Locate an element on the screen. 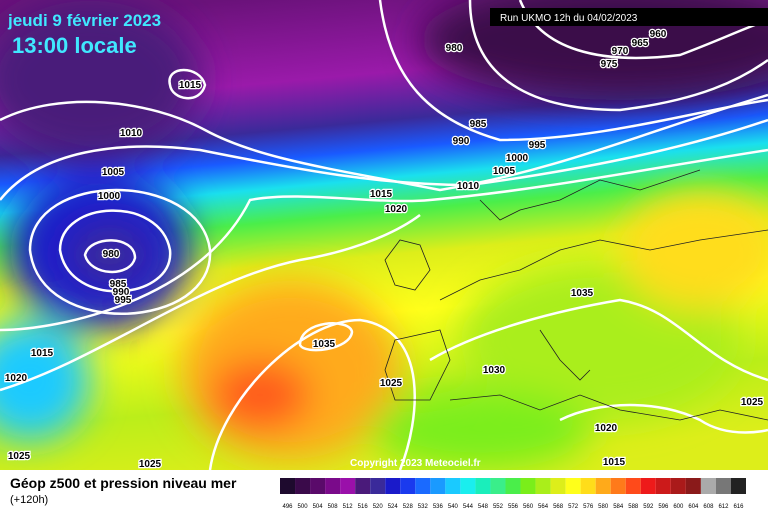 This screenshot has height=512, width=768. legend-label: 520 is located at coordinates (378, 507).